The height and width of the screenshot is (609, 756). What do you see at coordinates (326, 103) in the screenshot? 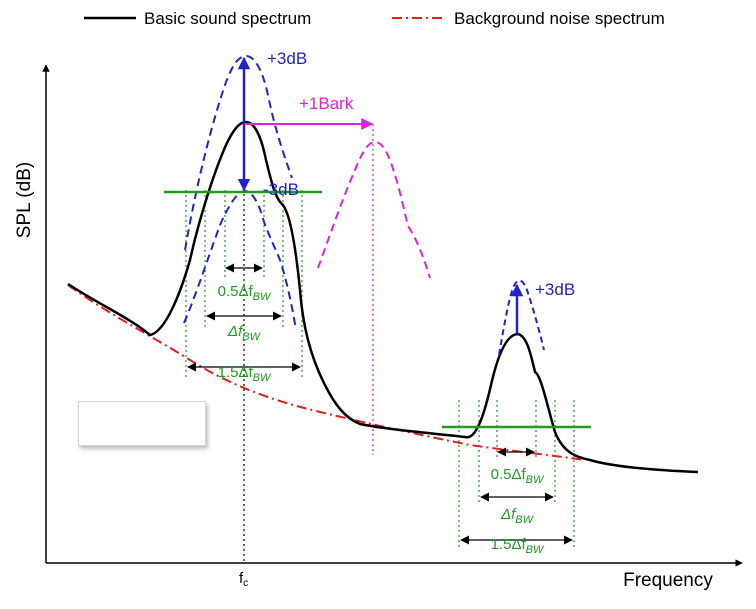
I see `plus1bark-label: +1Bark` at bounding box center [326, 103].